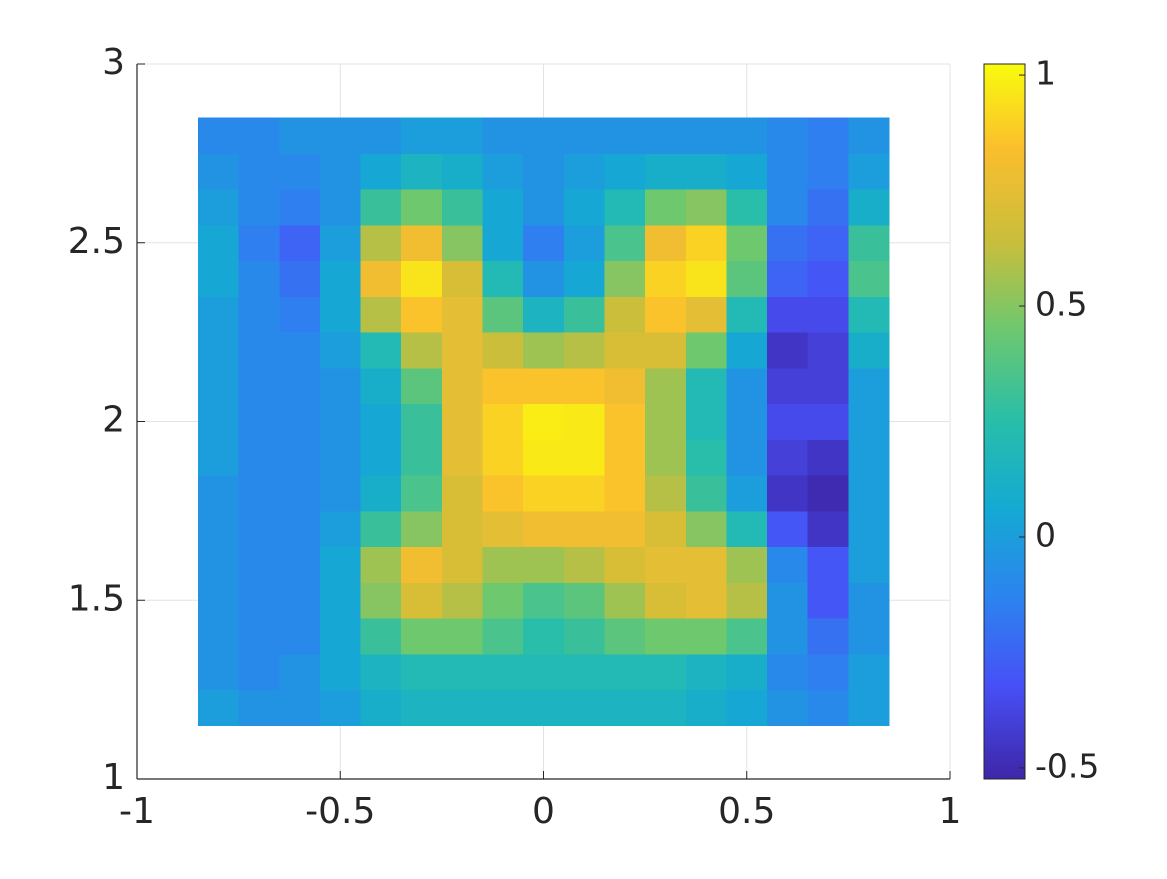 Image resolution: width=1167 pixels, height=879 pixels. I want to click on colorbar-tick-label: 0, so click(1045, 534).